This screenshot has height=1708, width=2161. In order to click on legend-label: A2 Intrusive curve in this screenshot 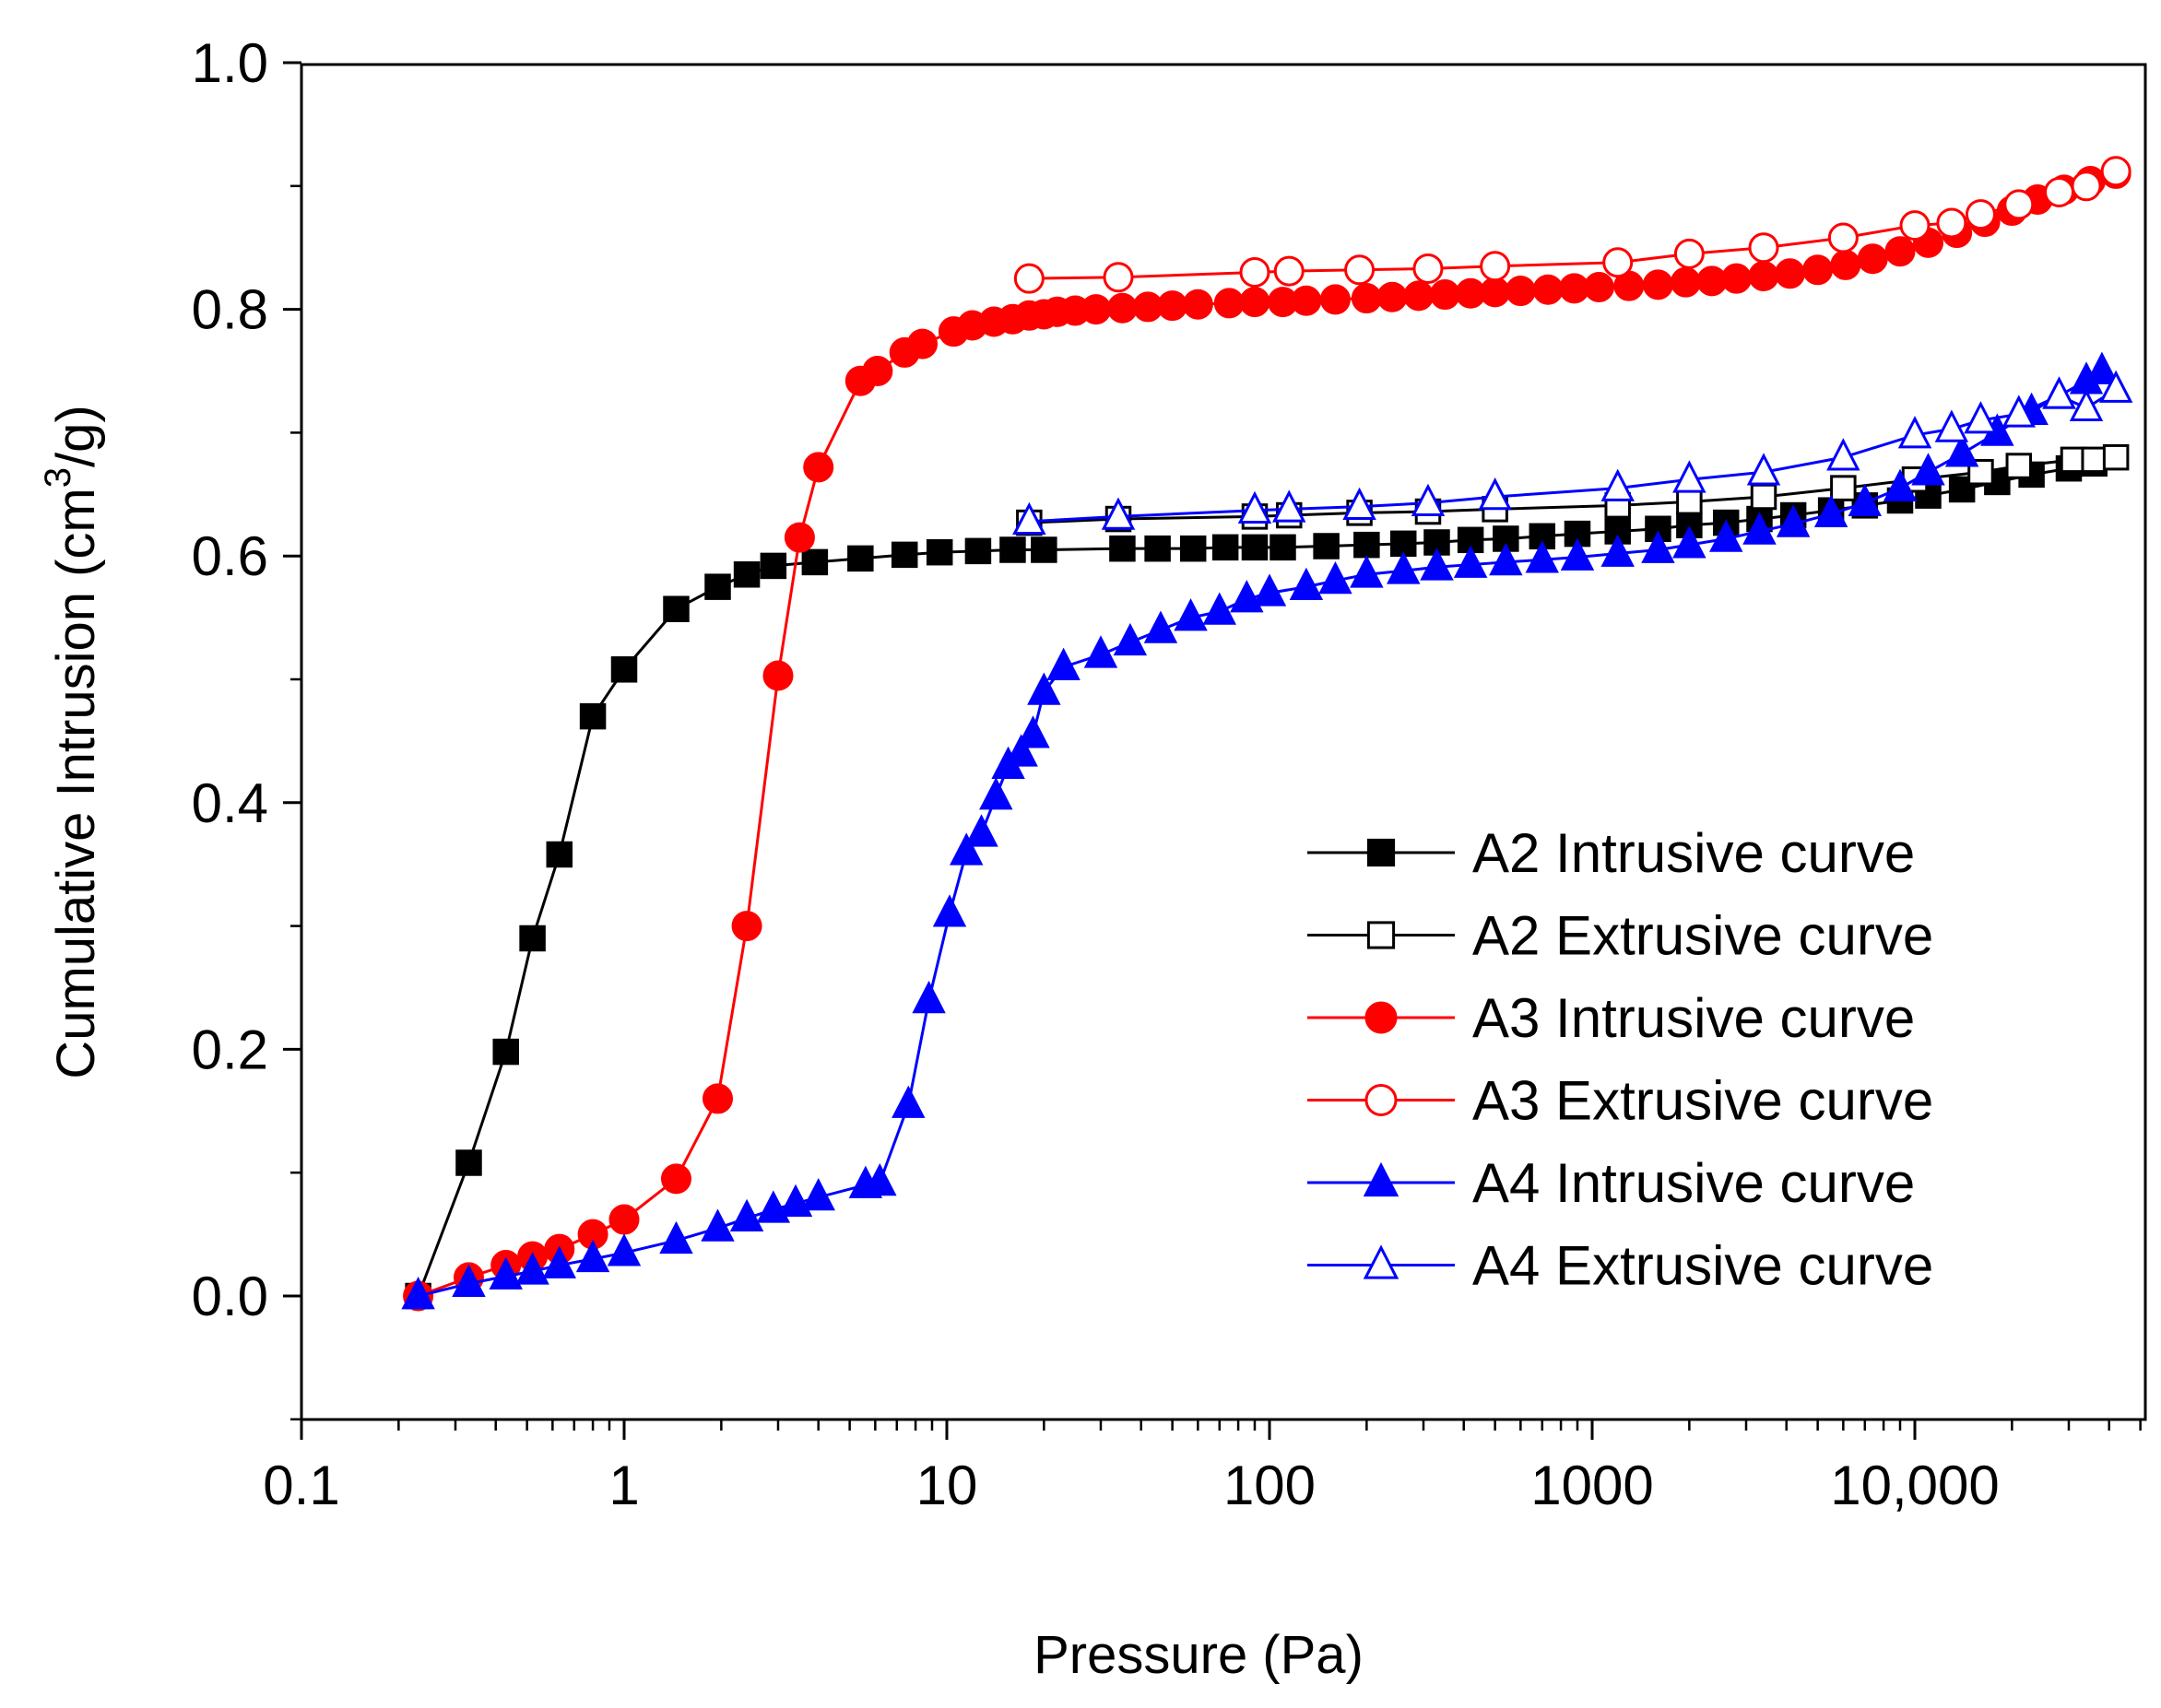, I will do `click(1693, 853)`.